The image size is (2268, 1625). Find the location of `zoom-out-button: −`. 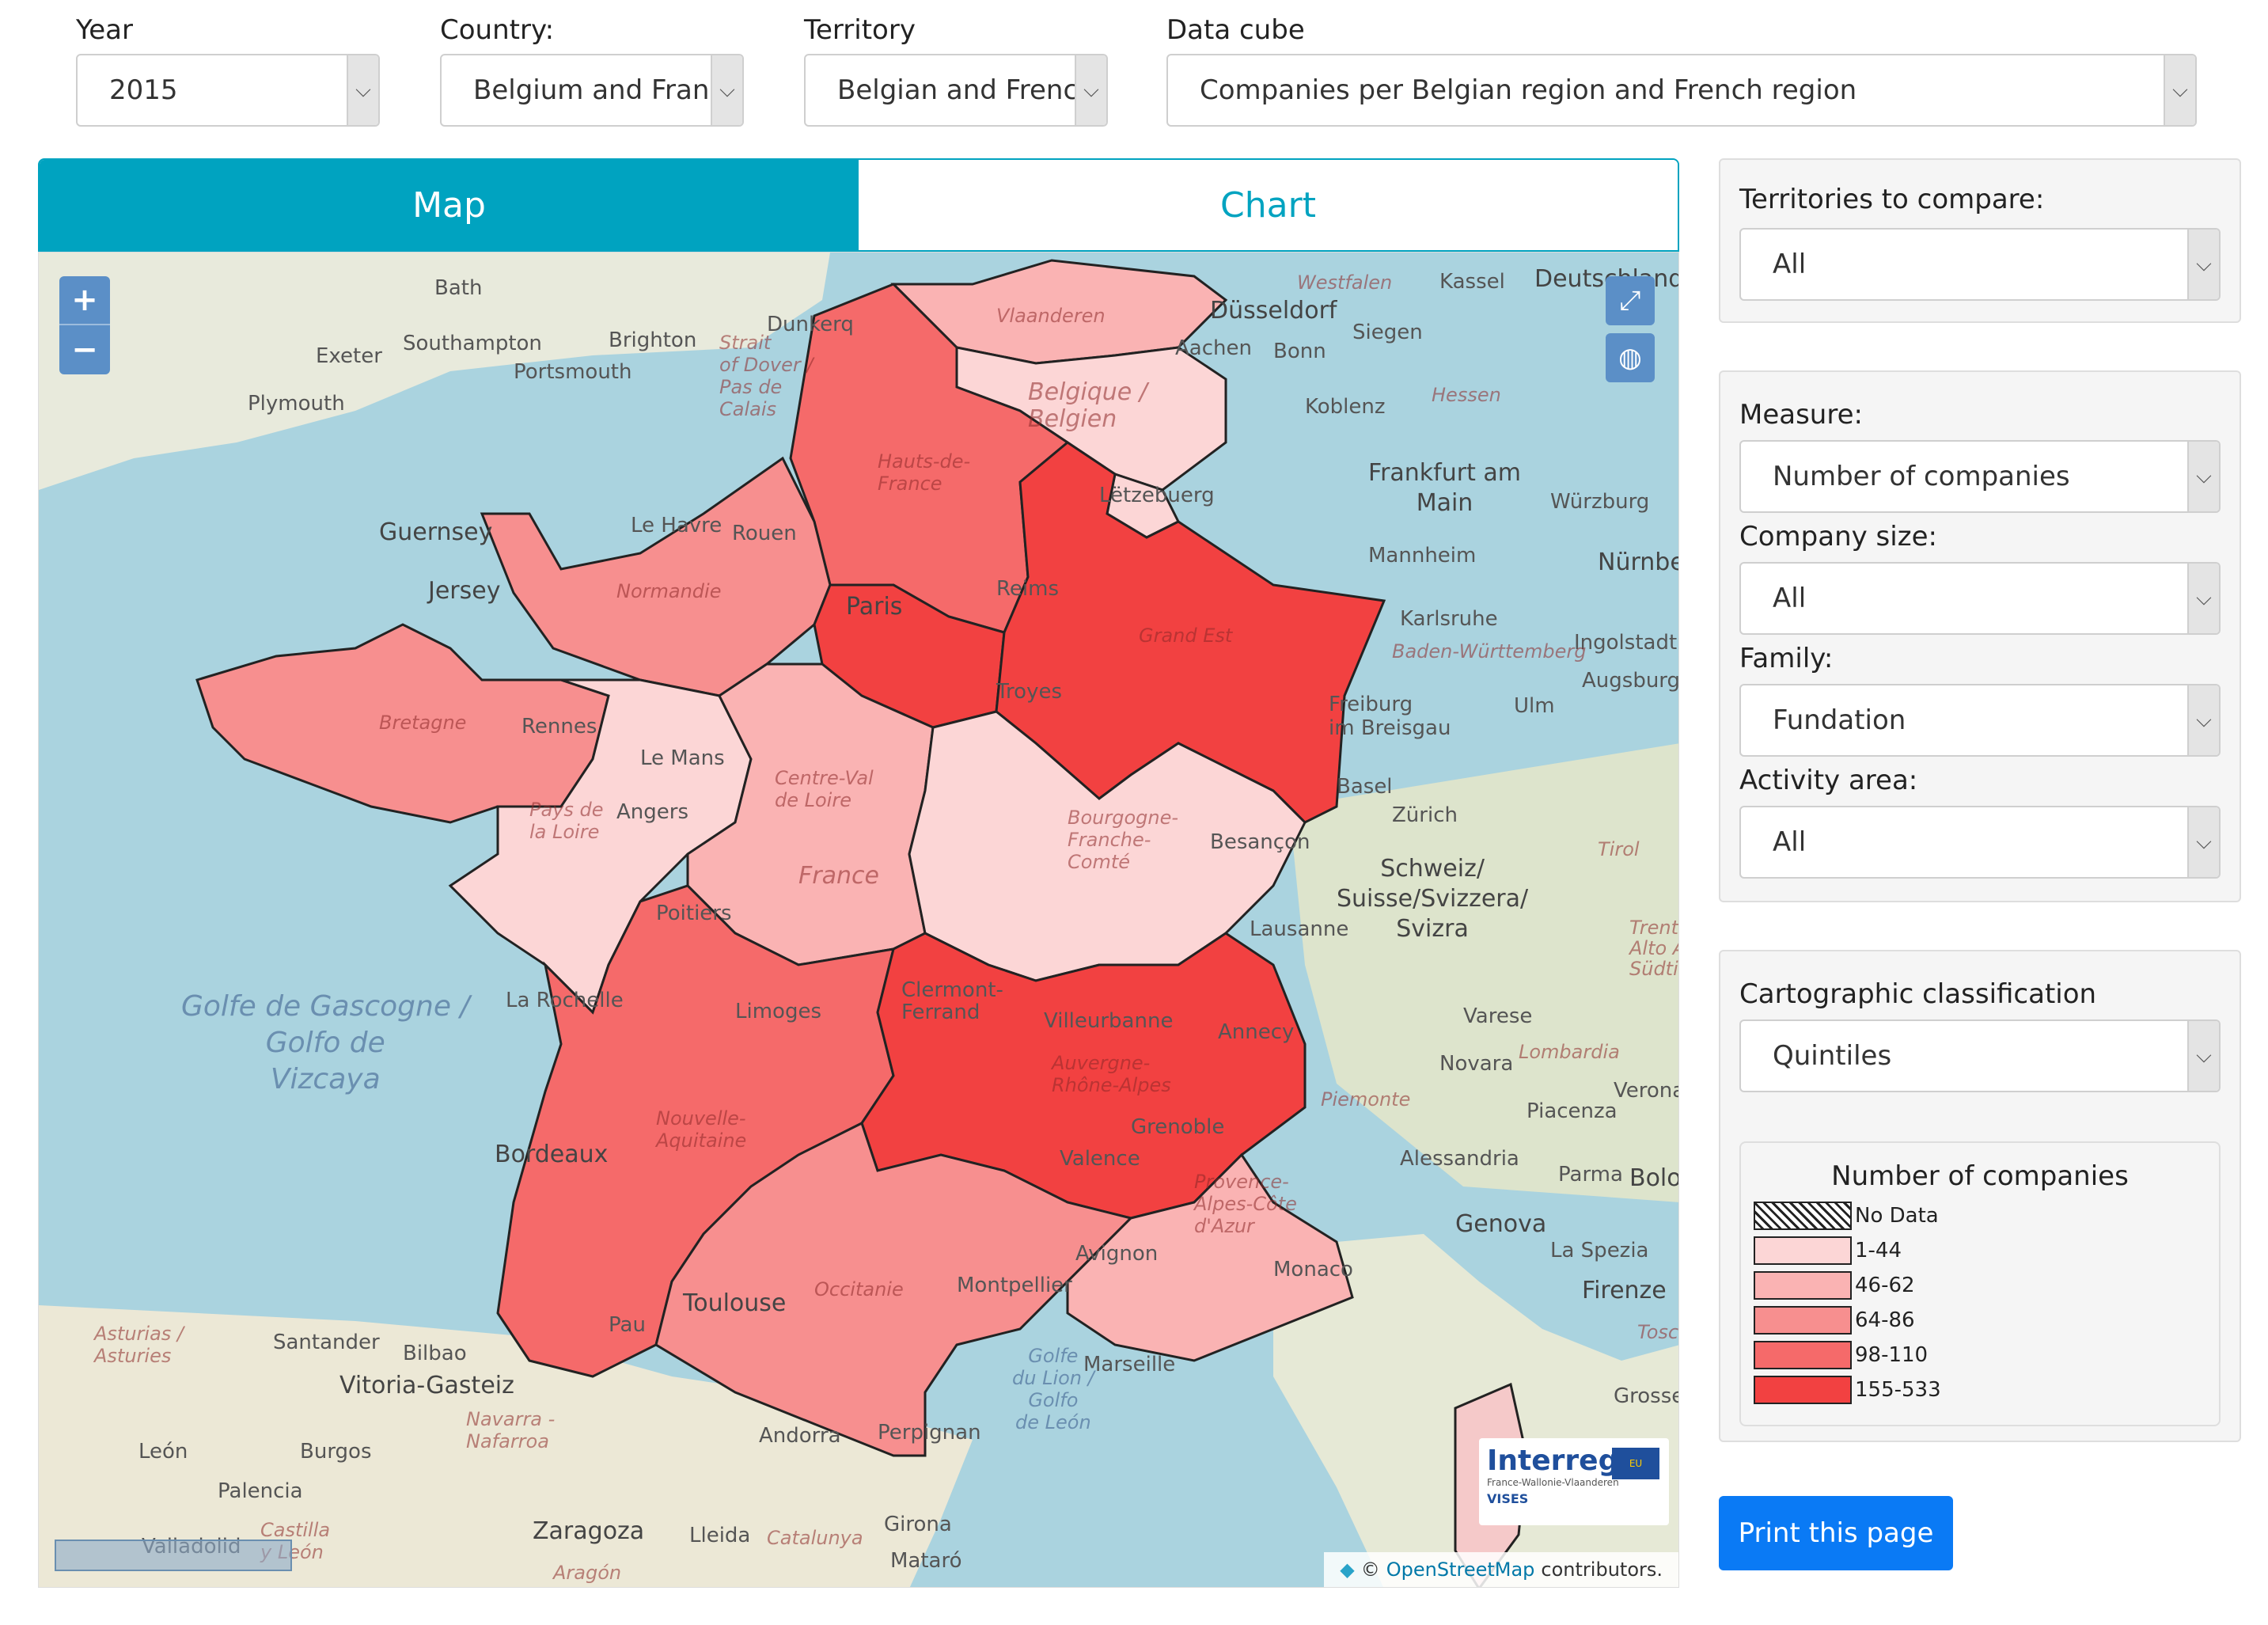

zoom-out-button: − is located at coordinates (84, 350).